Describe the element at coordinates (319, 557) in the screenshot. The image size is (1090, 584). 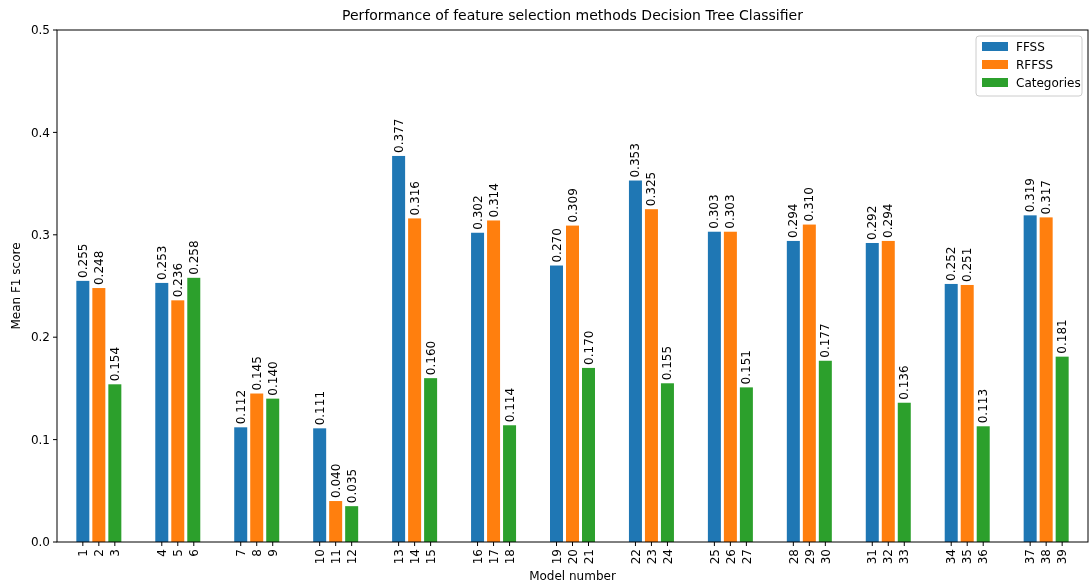
I see `x-tick-label: 10` at that location.